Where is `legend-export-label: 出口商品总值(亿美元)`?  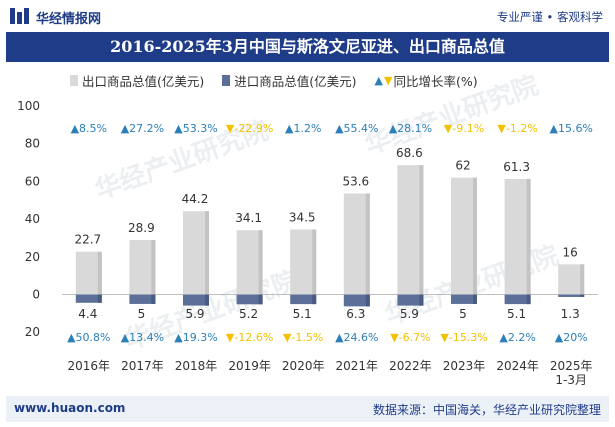 legend-export-label: 出口商品总值(亿美元) is located at coordinates (143, 81).